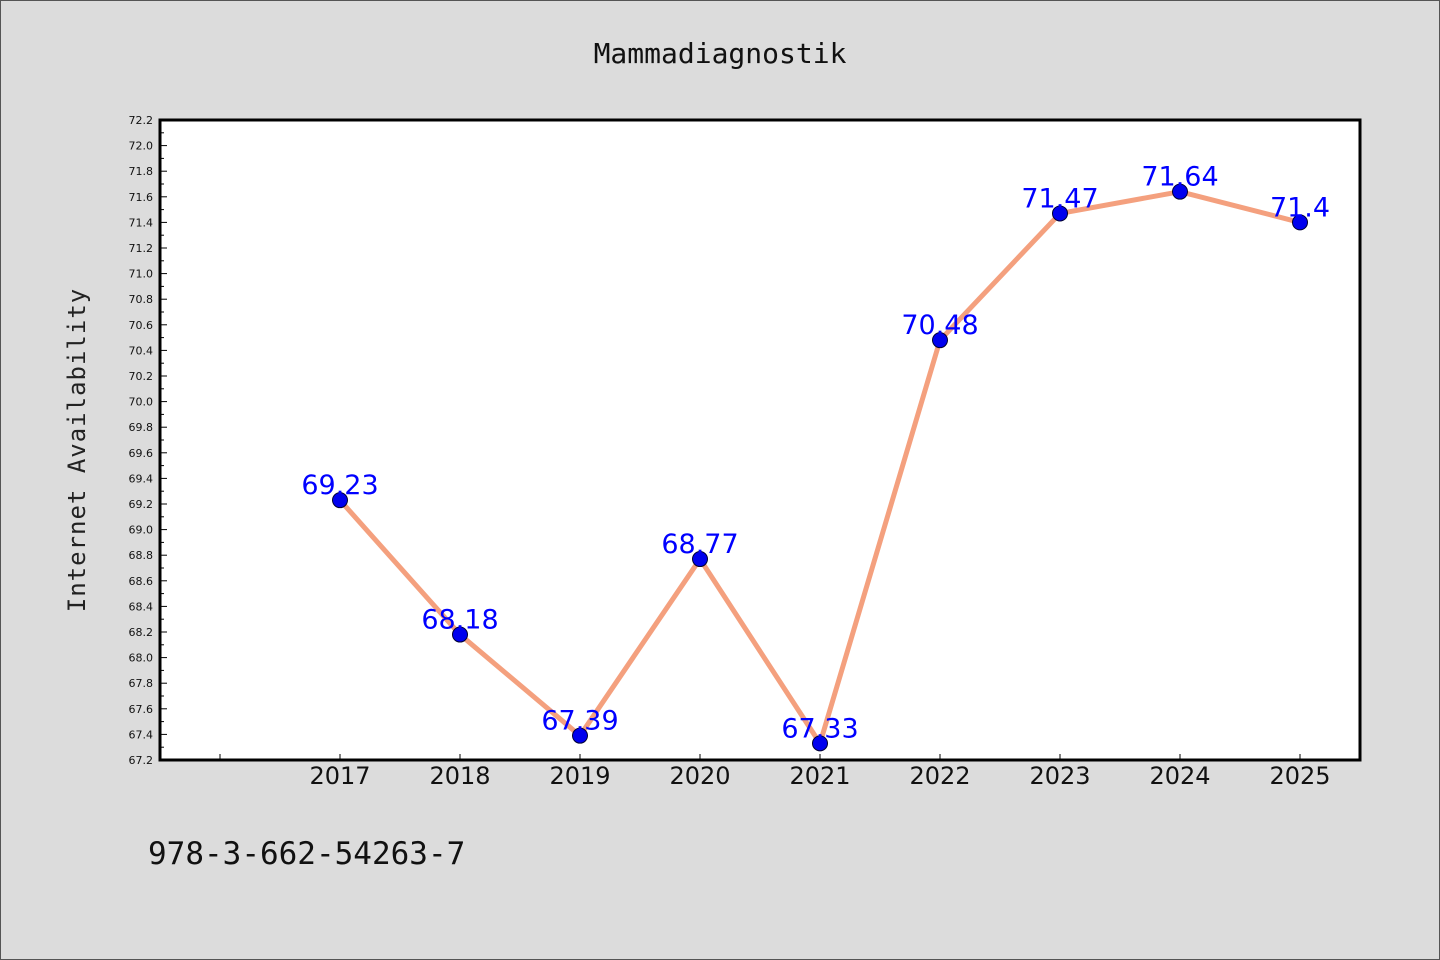  Describe the element at coordinates (1179, 776) in the screenshot. I see `x-tick-label: 2024` at that location.